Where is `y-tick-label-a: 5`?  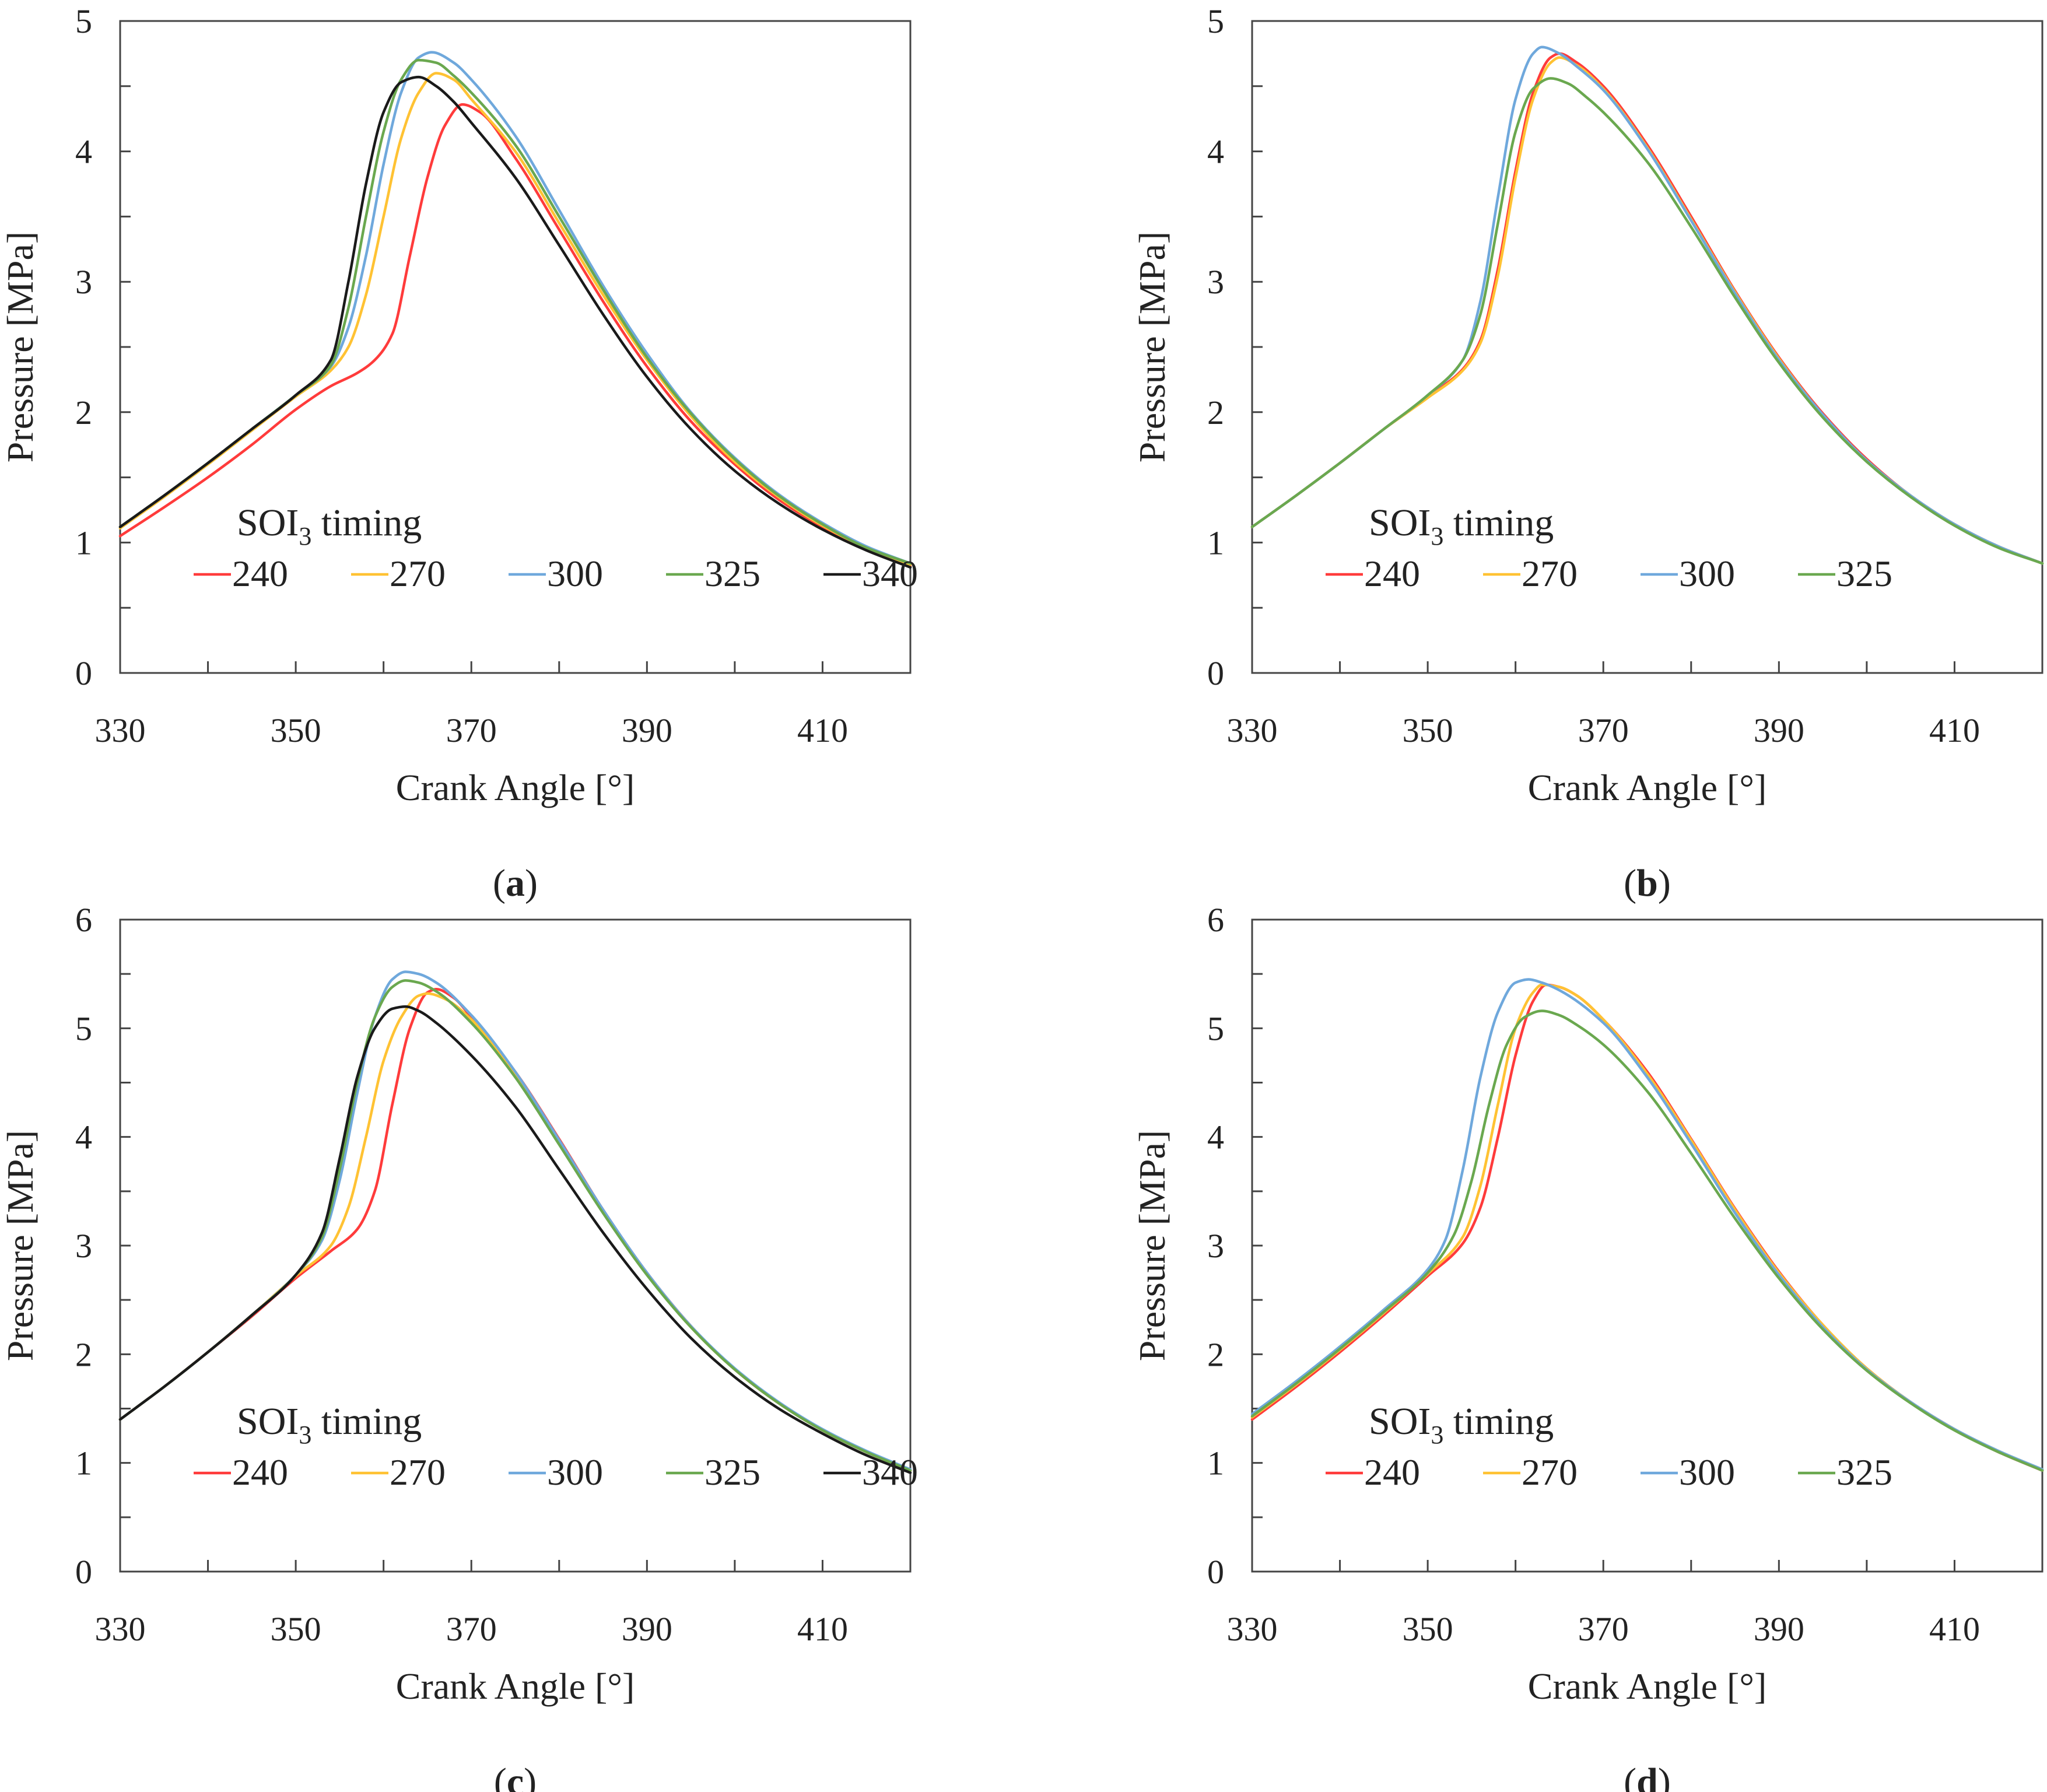
y-tick-label-a: 5 is located at coordinates (83, 21).